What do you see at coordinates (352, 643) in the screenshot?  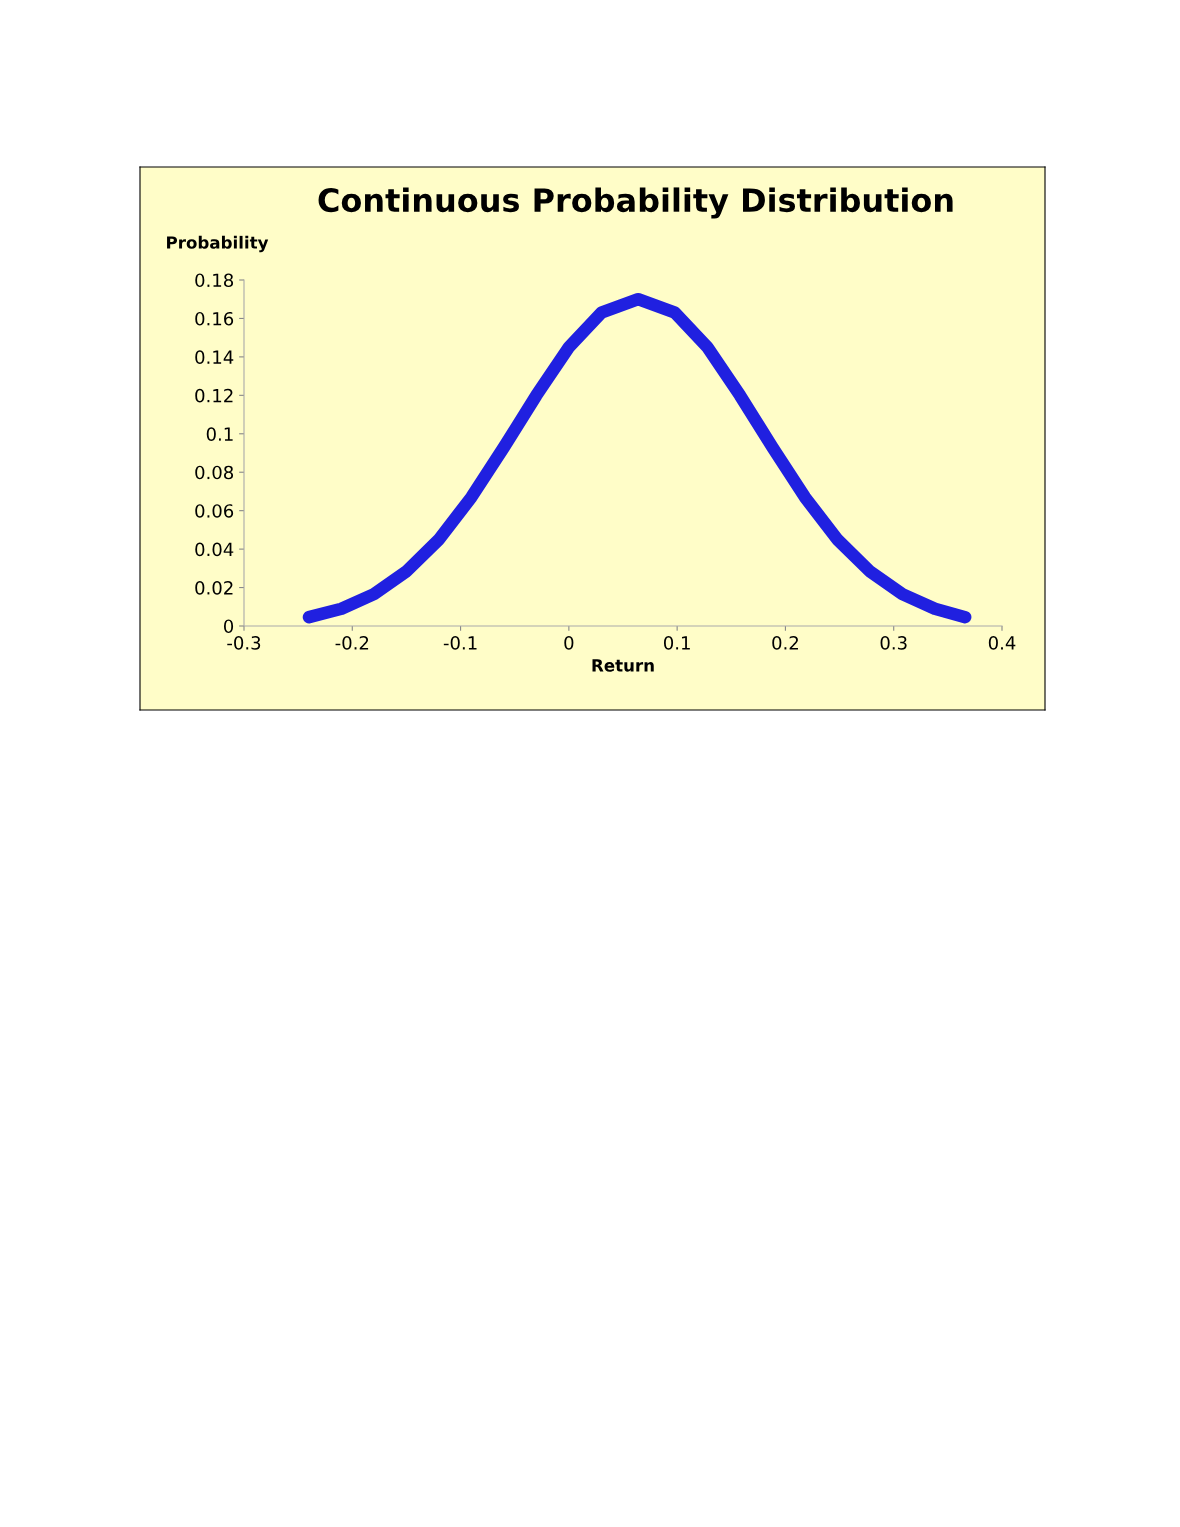 I see `x-tick-label: -0.2` at bounding box center [352, 643].